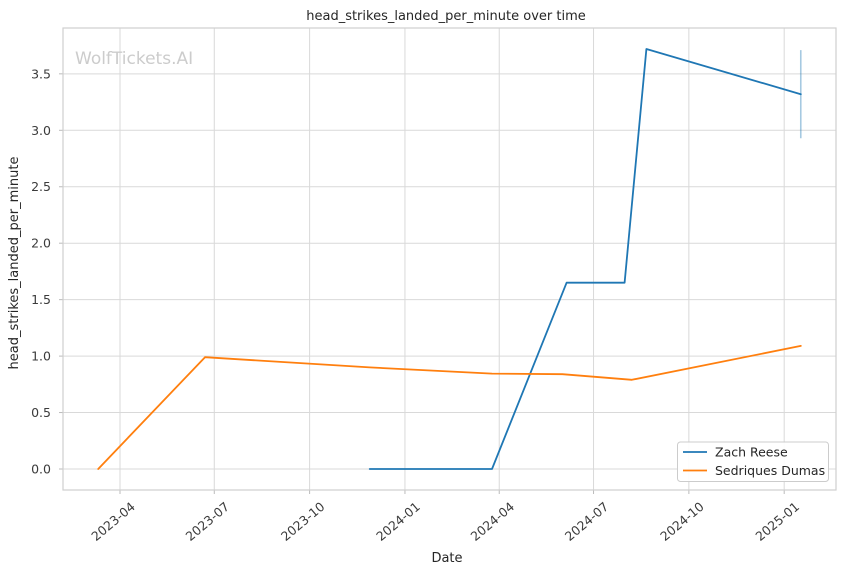 This screenshot has width=844, height=575. I want to click on legend-label-zach-reese: Zach Reese, so click(751, 452).